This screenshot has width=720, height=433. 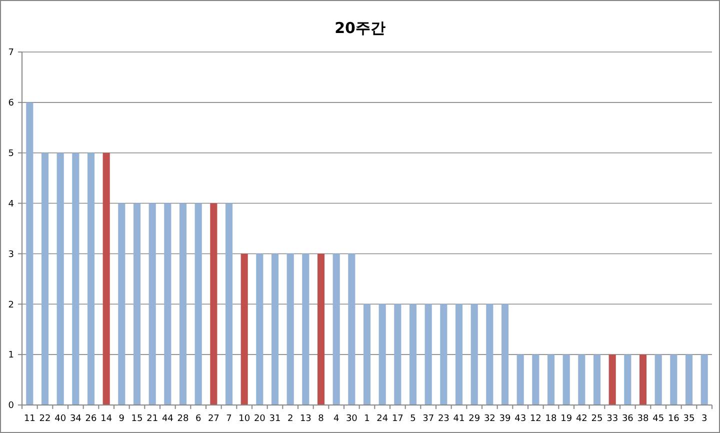 I want to click on x-tick-label: 34, so click(x=76, y=419).